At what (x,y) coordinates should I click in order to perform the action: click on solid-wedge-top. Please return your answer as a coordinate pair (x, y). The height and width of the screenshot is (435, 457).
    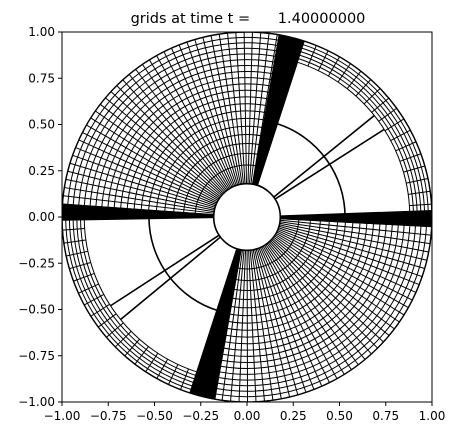
    Looking at the image, I should click on (278, 110).